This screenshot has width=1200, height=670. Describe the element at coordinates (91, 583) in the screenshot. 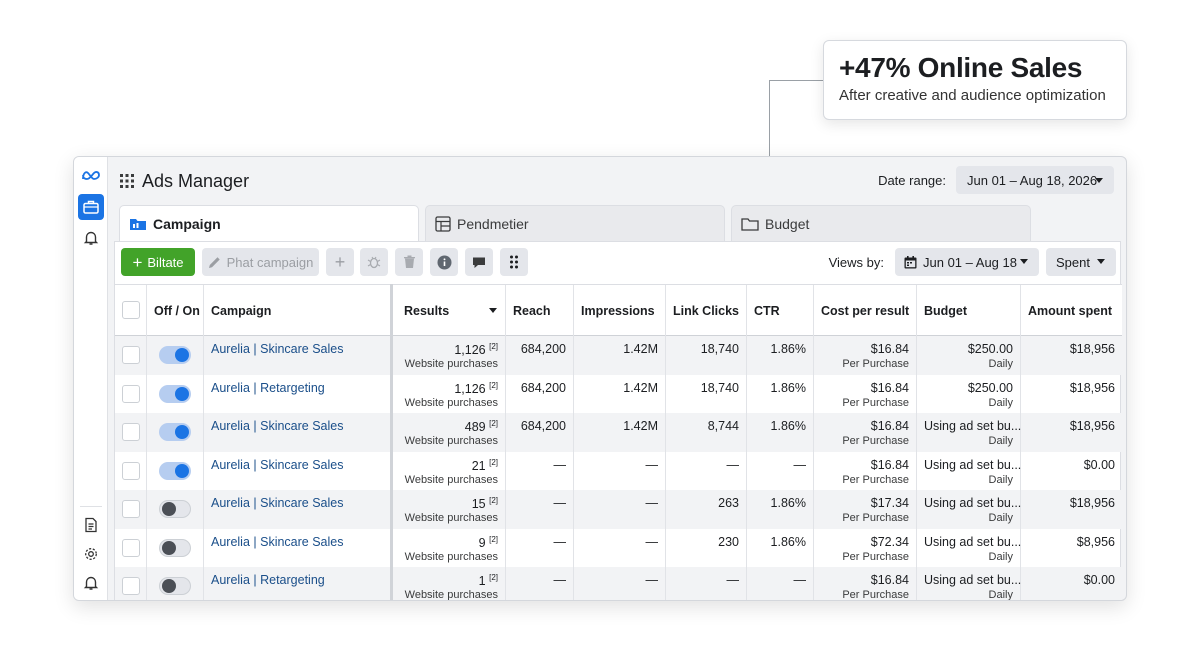

I see `notifications-bell-icon` at that location.